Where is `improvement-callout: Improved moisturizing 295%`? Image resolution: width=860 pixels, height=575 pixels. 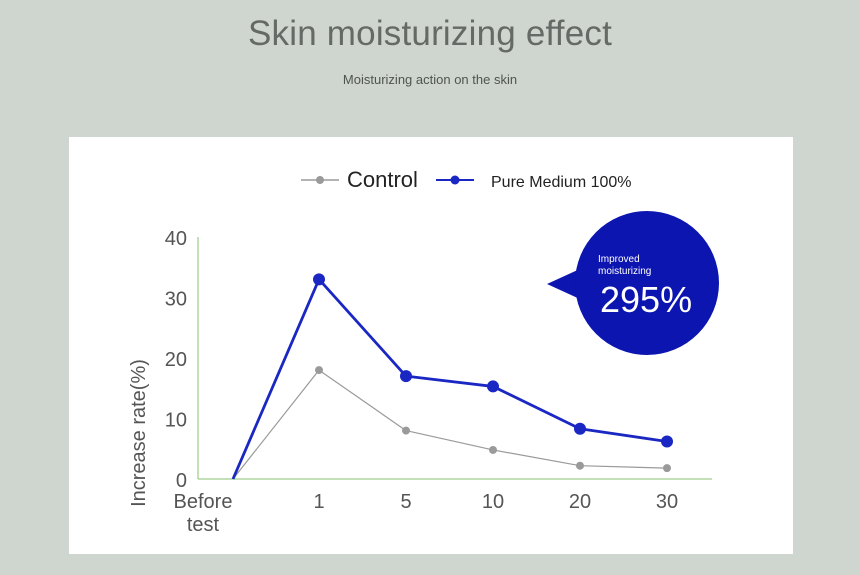
improvement-callout: Improved moisturizing 295% is located at coordinates (633, 283).